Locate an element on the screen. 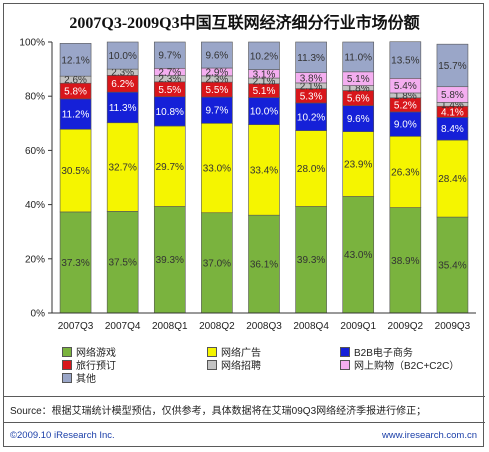 Image resolution: width=489 pixels, height=452 pixels. data-label: 5.2% is located at coordinates (405, 105).